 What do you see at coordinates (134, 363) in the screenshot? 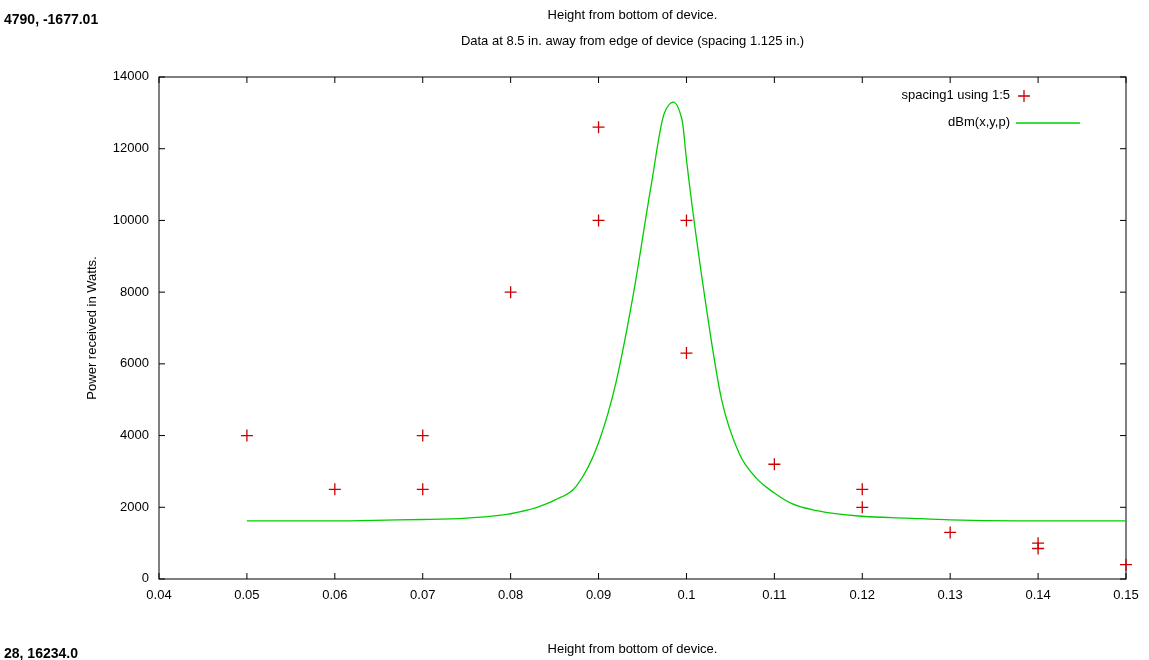
I see `y-tick-label: 6000` at bounding box center [134, 363].